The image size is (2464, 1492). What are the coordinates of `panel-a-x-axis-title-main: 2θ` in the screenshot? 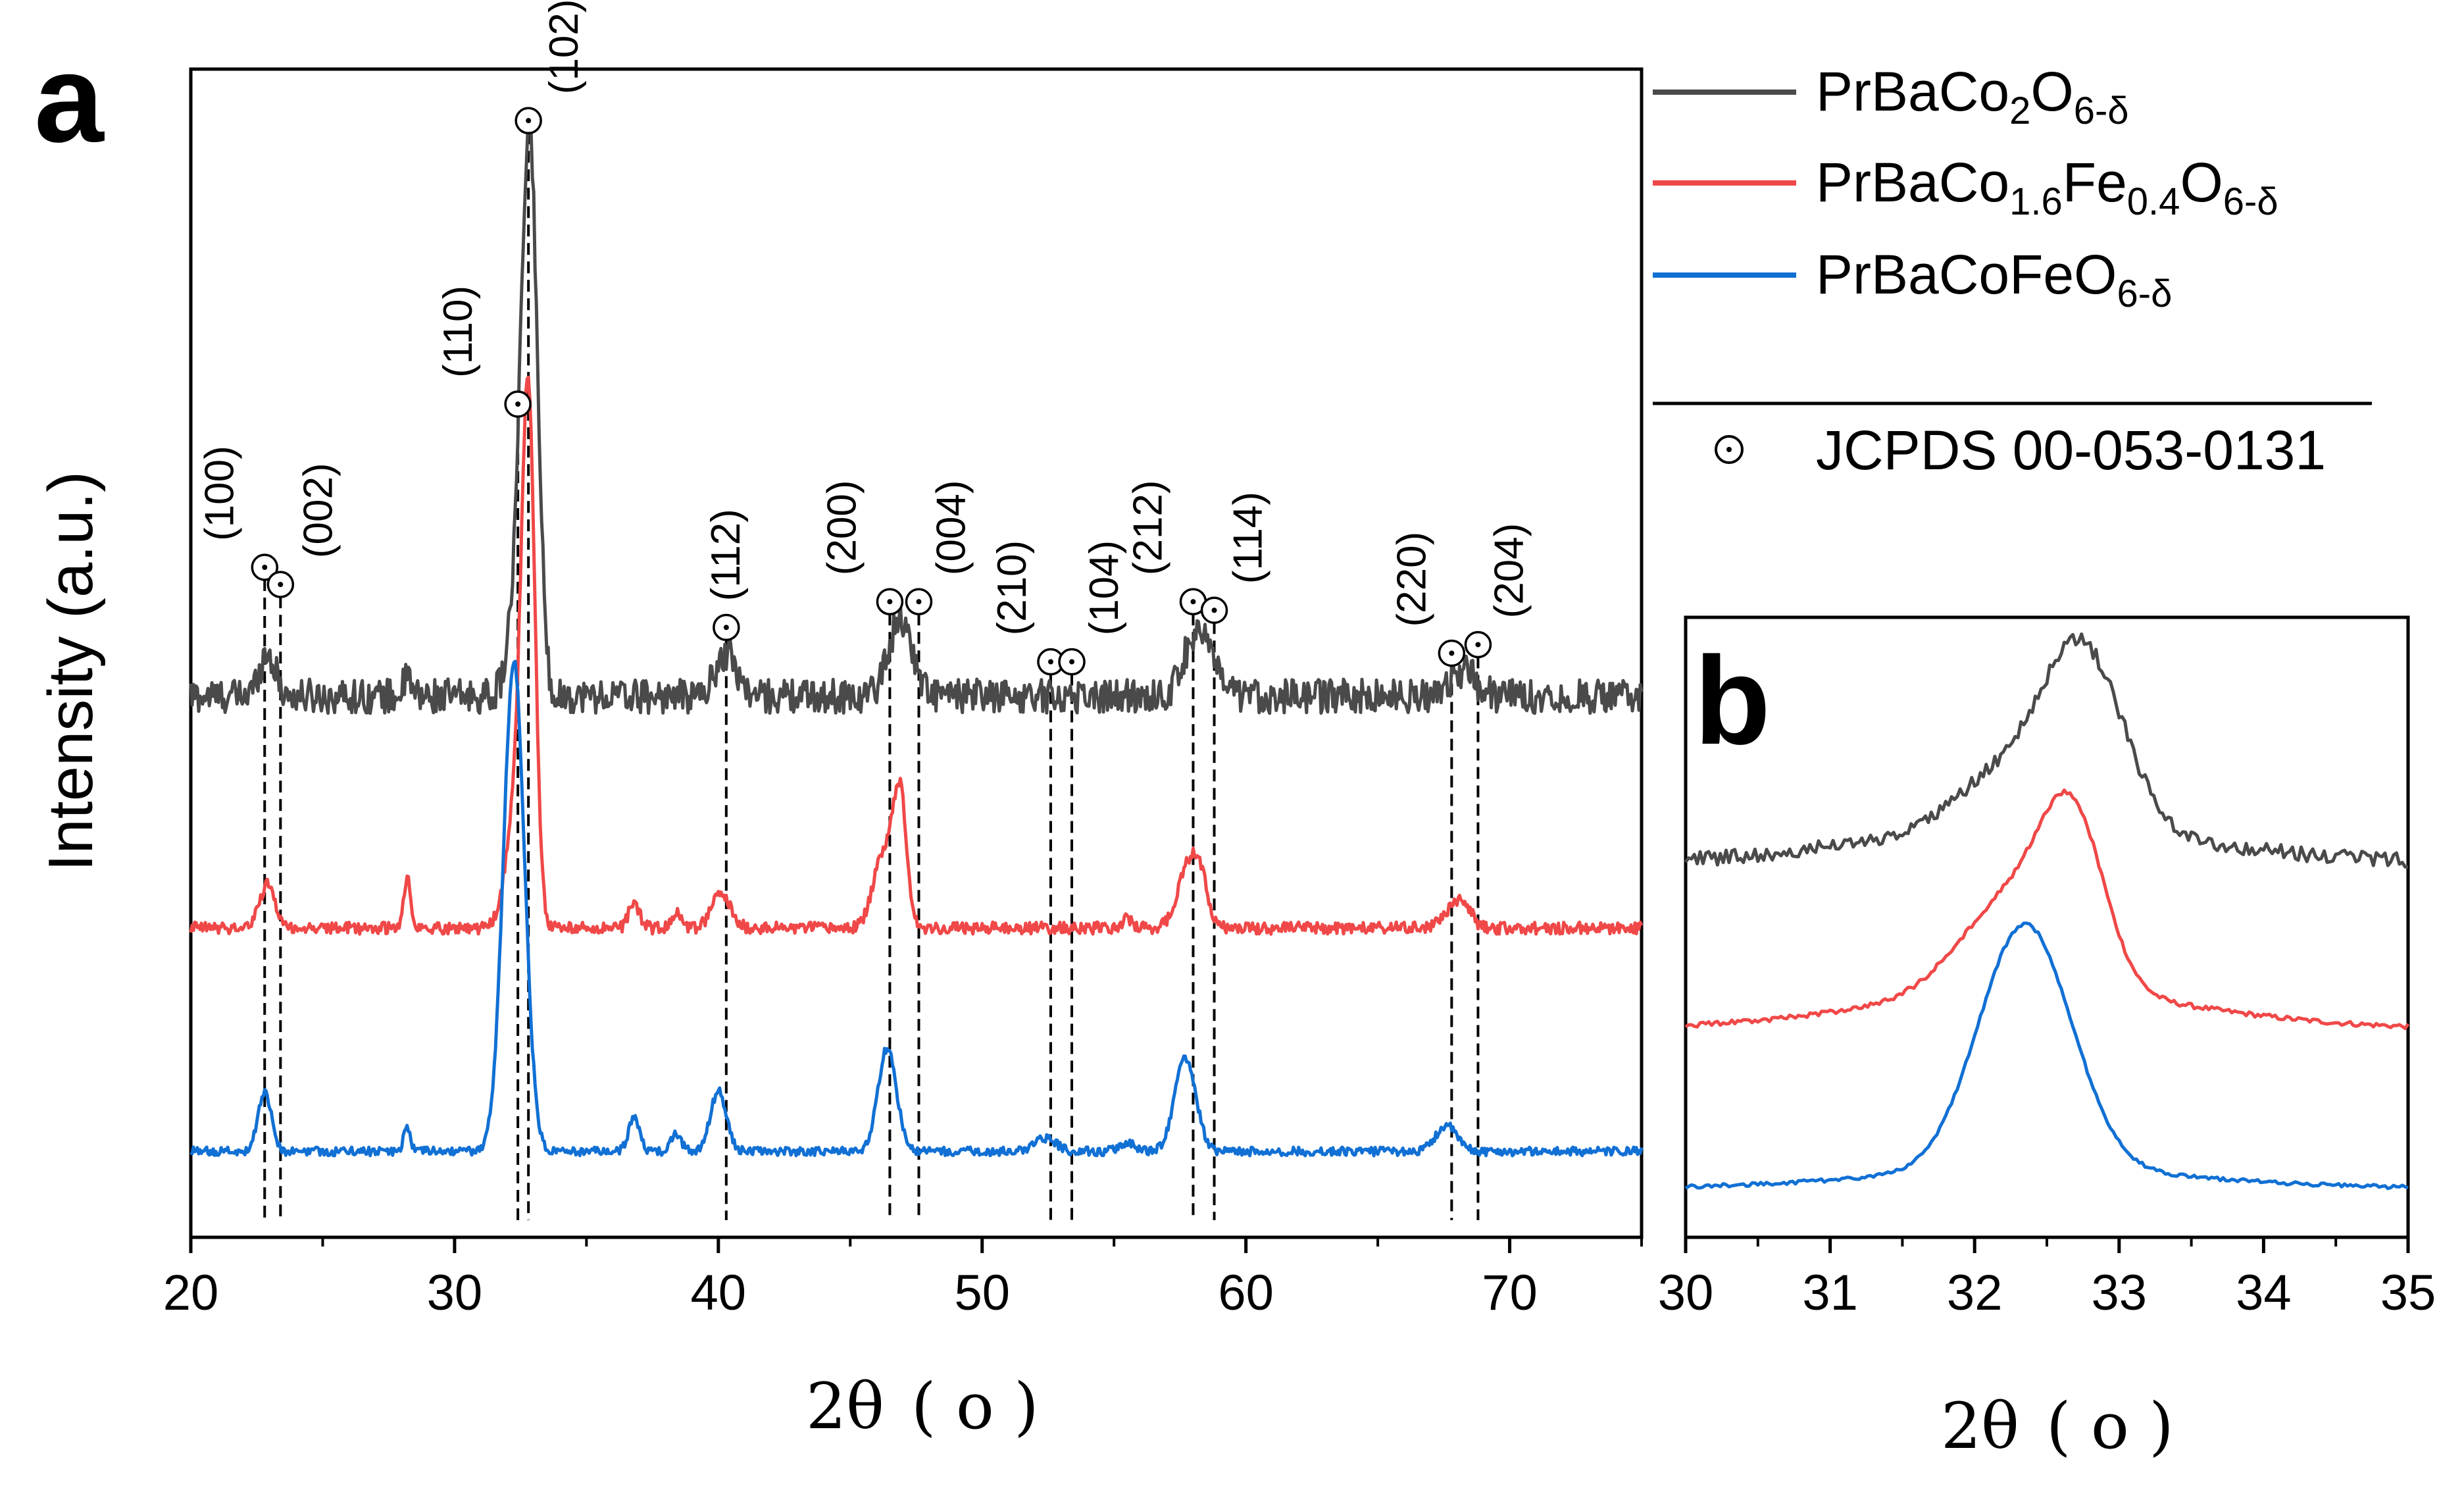 It's located at (845, 1406).